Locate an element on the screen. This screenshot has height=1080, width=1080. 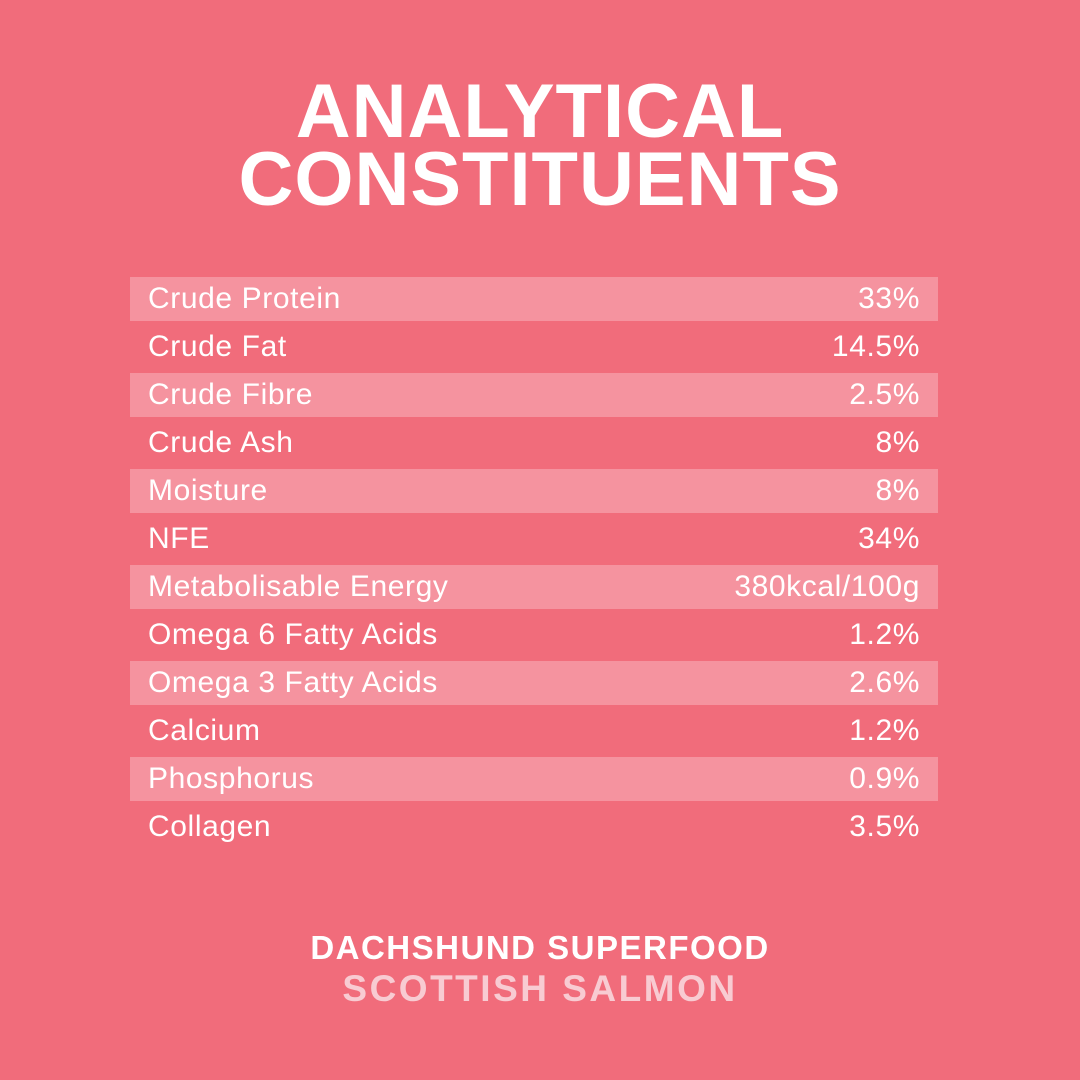
constituent-value: 2.5% is located at coordinates (884, 394).